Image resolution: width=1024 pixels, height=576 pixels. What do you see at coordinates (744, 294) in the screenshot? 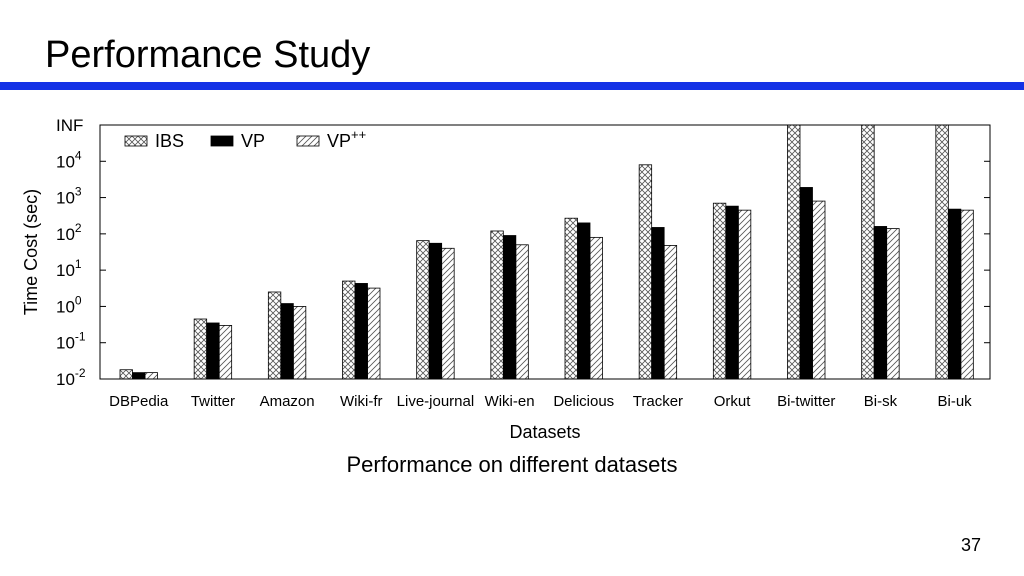
I see `bar-vpplusplus-orkut` at bounding box center [744, 294].